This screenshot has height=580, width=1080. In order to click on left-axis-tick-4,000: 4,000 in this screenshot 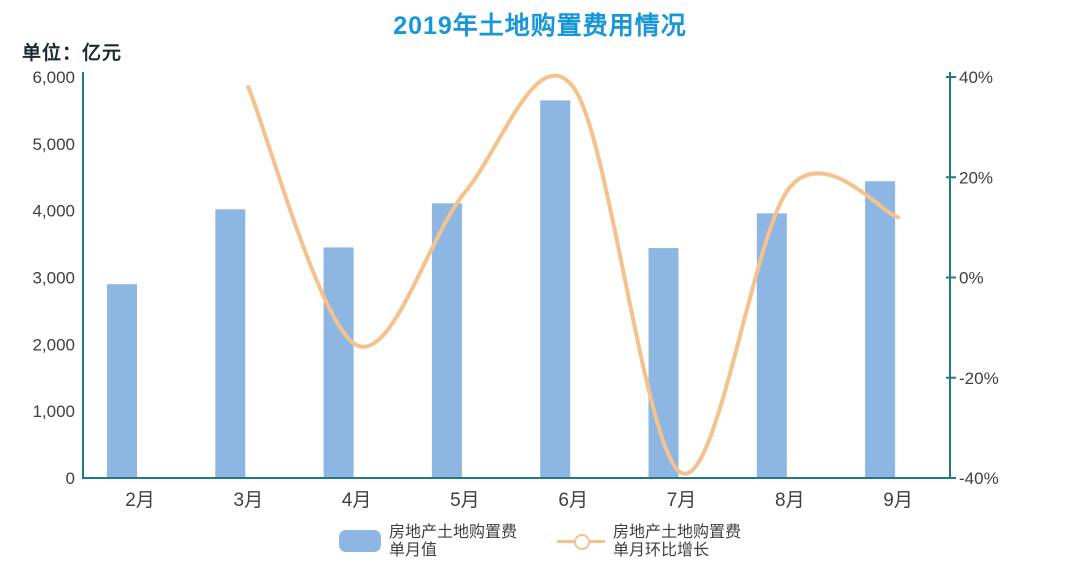, I will do `click(53, 211)`.